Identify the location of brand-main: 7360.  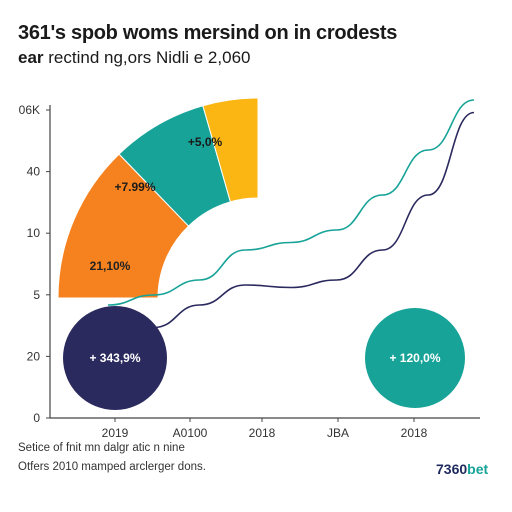
(452, 469).